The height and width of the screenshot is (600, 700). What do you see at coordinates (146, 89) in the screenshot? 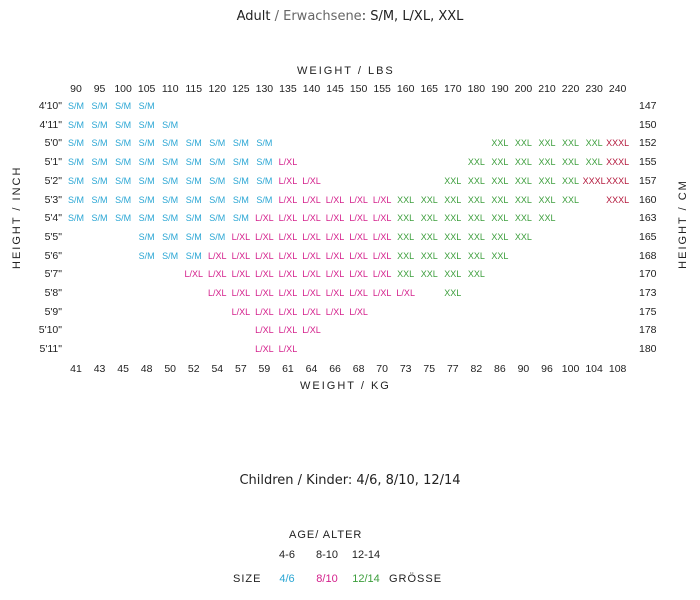
I see `lbs-tick: 105` at bounding box center [146, 89].